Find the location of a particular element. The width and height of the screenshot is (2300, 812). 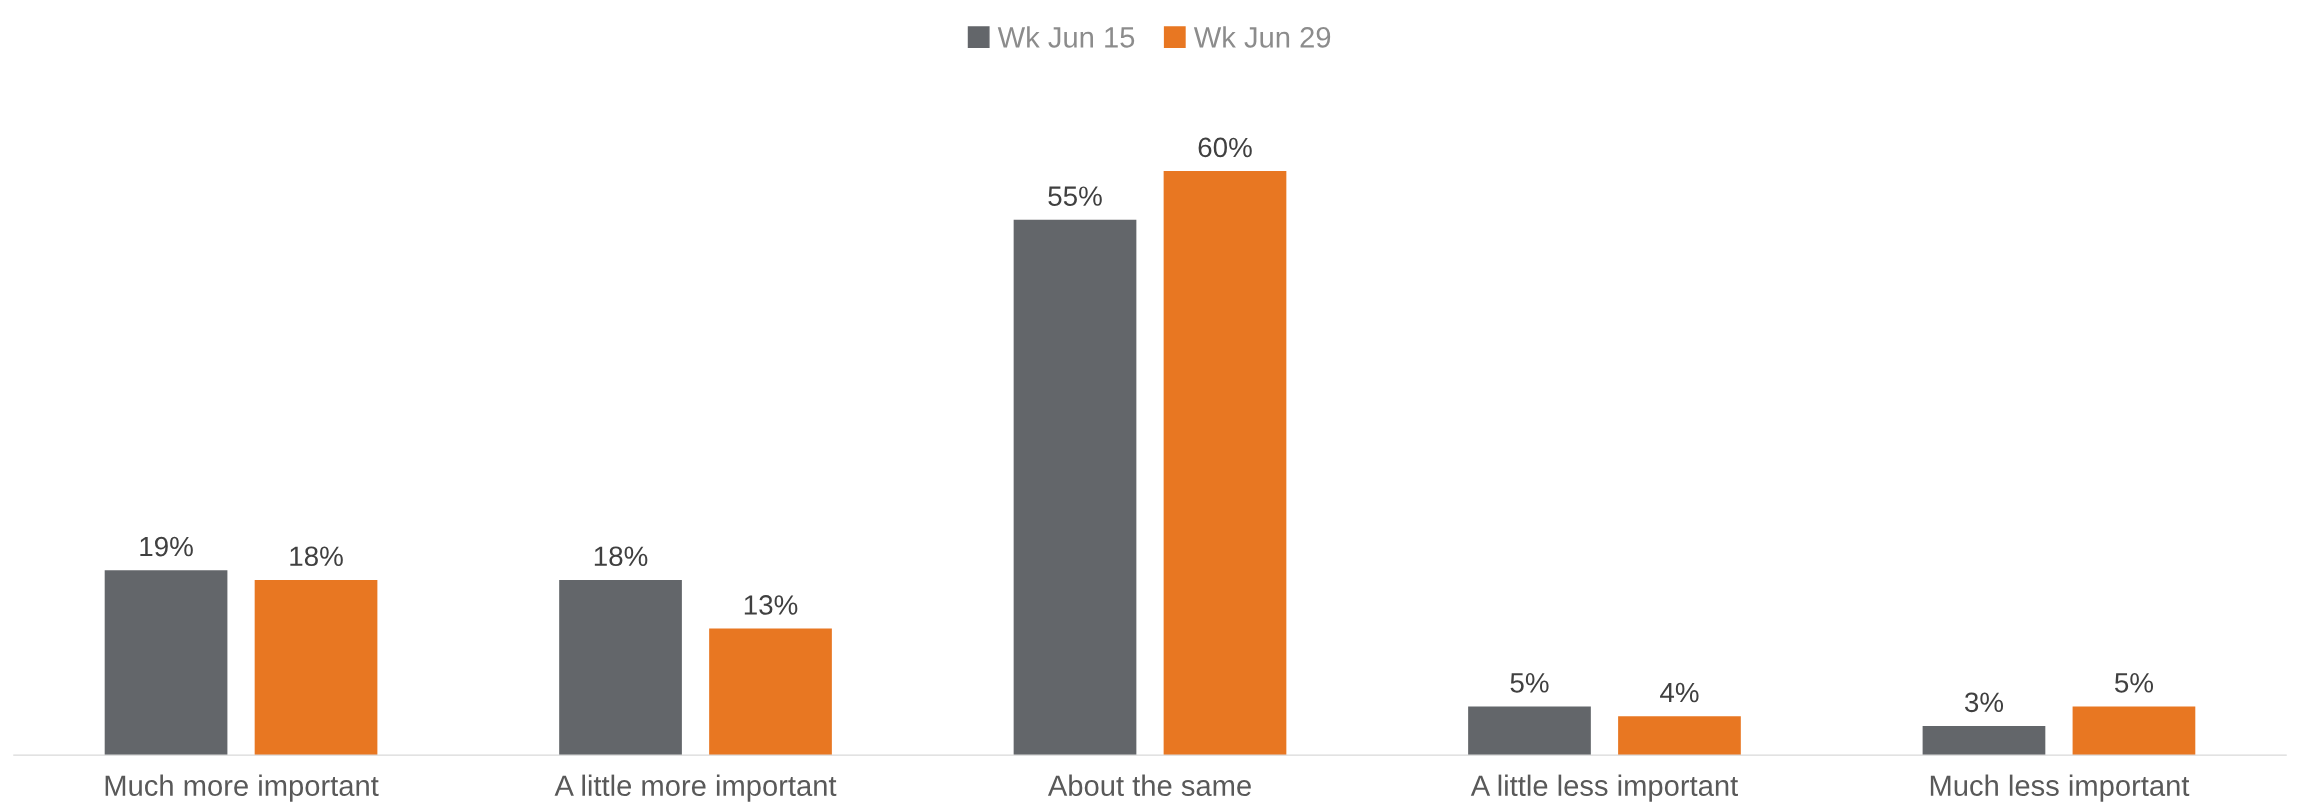

x-tick-label: About the same is located at coordinates (1149, 785).